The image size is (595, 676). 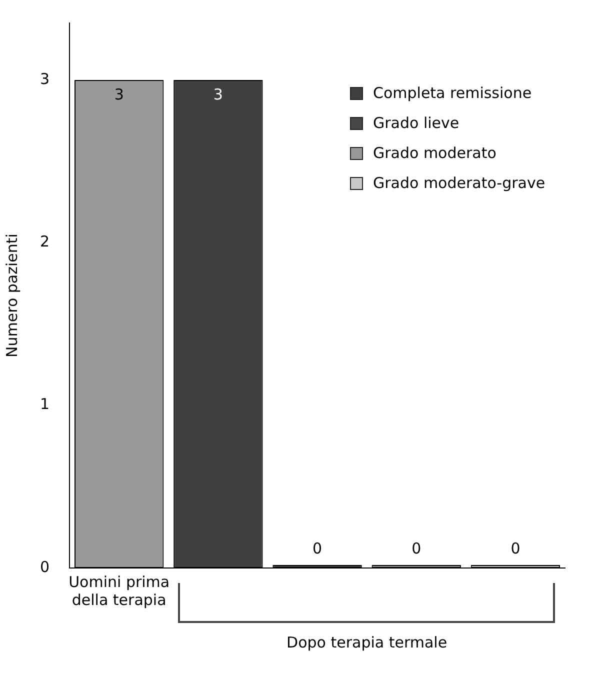 I want to click on legend-label: Grado moderato, so click(x=434, y=153).